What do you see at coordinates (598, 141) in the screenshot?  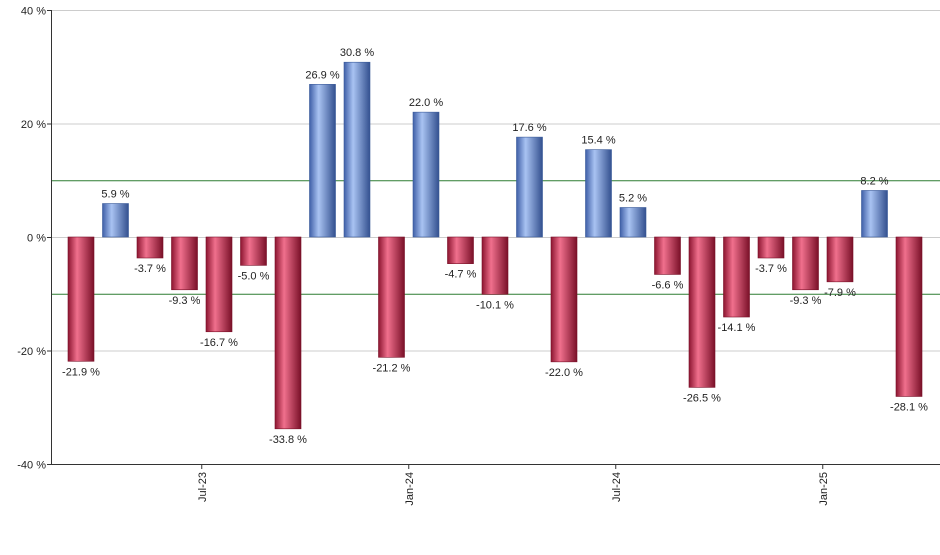 I see `bar-value-label: 15.4 %` at bounding box center [598, 141].